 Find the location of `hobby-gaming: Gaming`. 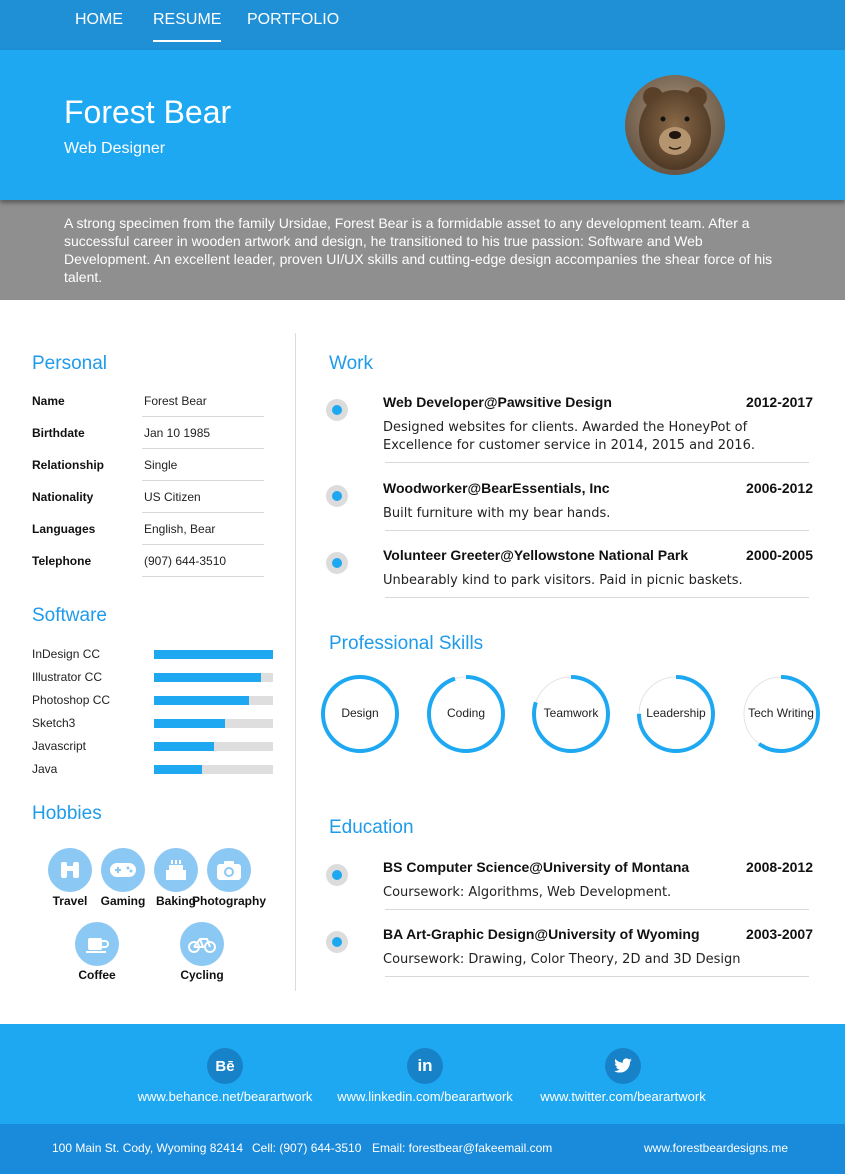

hobby-gaming: Gaming is located at coordinates (123, 883).